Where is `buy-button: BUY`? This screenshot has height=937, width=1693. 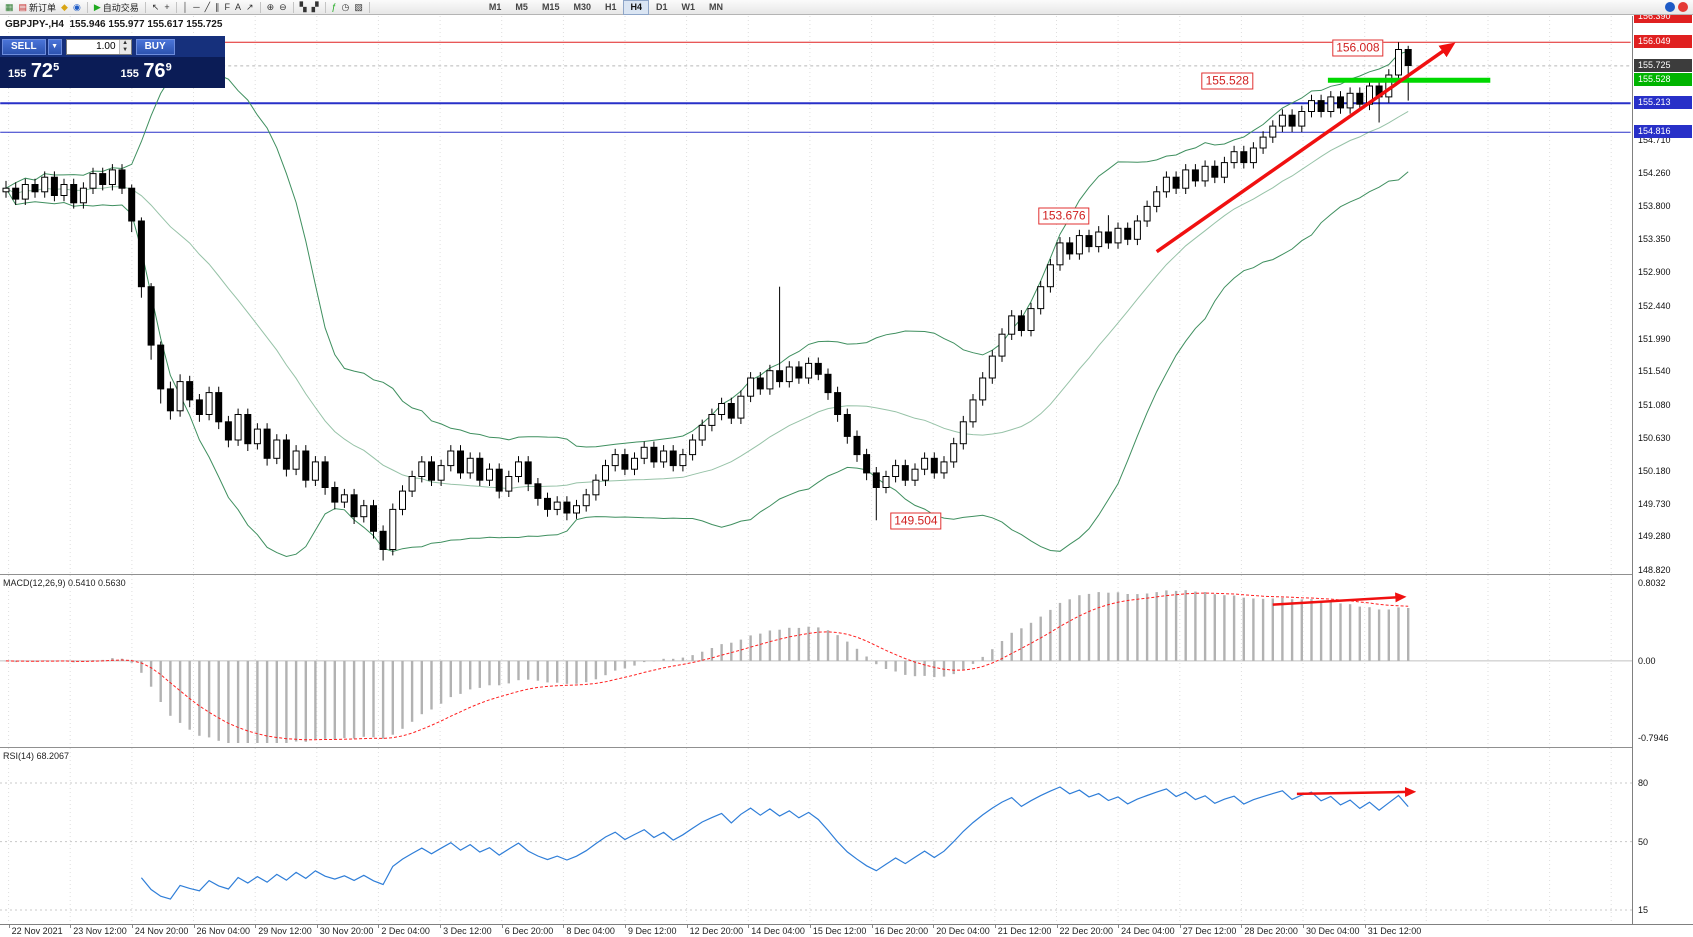 buy-button: BUY is located at coordinates (155, 46).